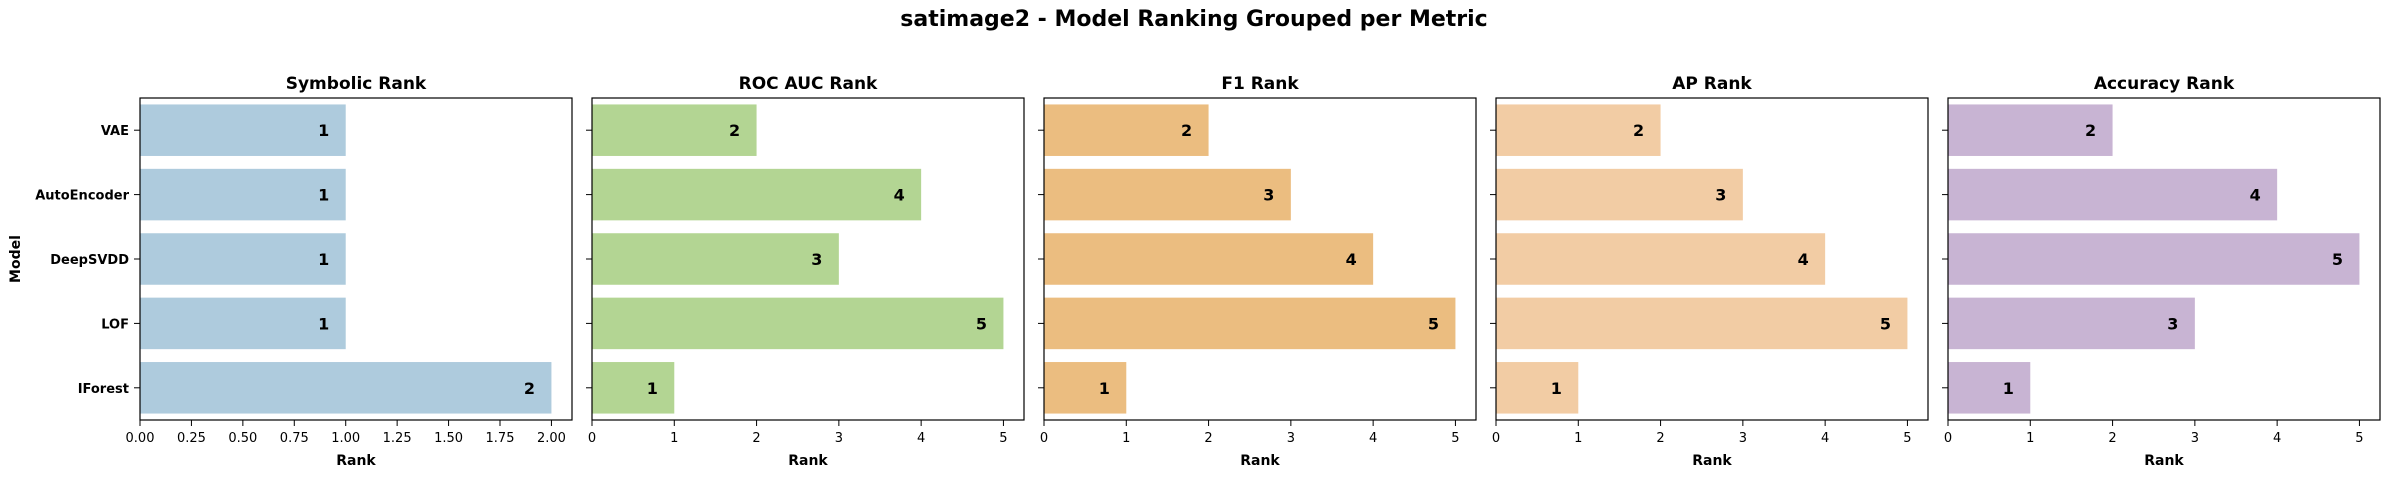 Image resolution: width=2389 pixels, height=480 pixels. I want to click on x-tick-label: 0.75, so click(294, 438).